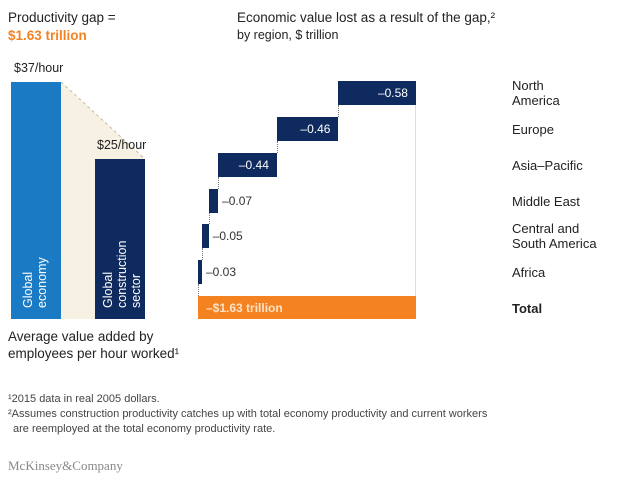 The width and height of the screenshot is (626, 494). What do you see at coordinates (65, 465) in the screenshot?
I see `mckinsey-logo: McKinsey&Company` at bounding box center [65, 465].